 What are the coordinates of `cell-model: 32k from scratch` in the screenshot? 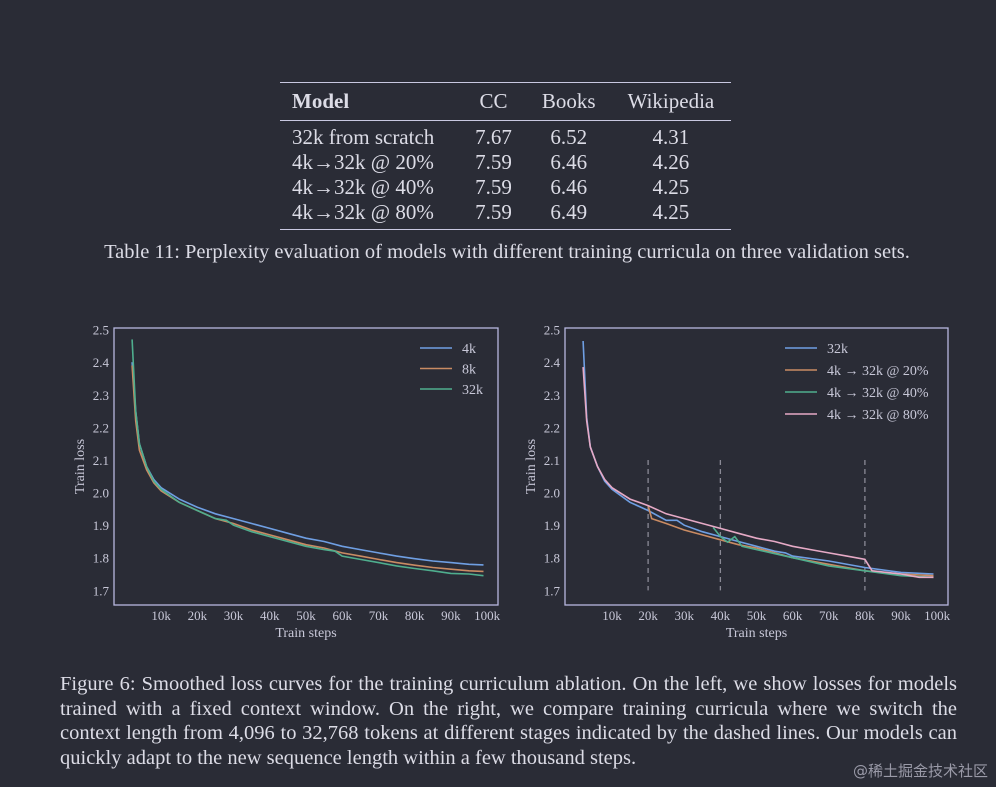 It's located at (363, 137).